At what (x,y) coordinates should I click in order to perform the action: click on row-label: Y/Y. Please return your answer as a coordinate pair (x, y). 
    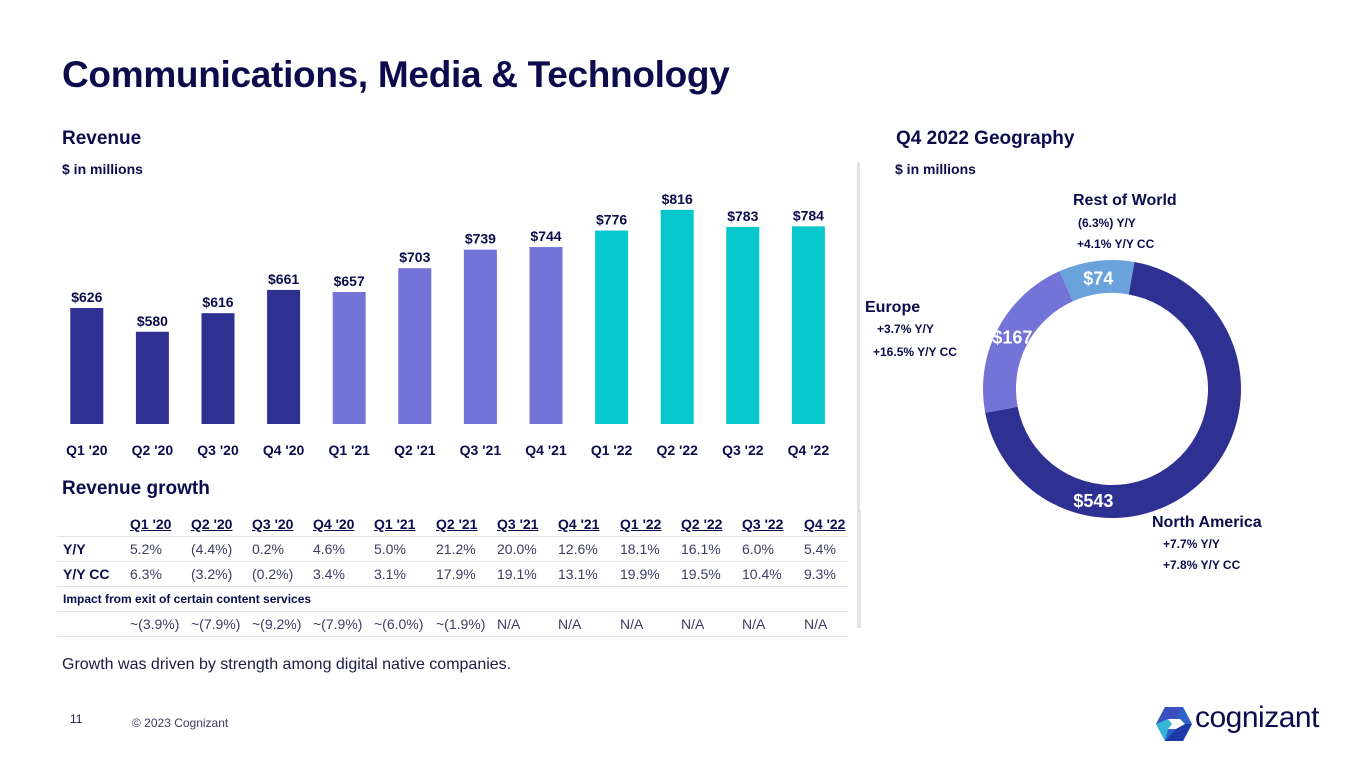
    Looking at the image, I should click on (74, 549).